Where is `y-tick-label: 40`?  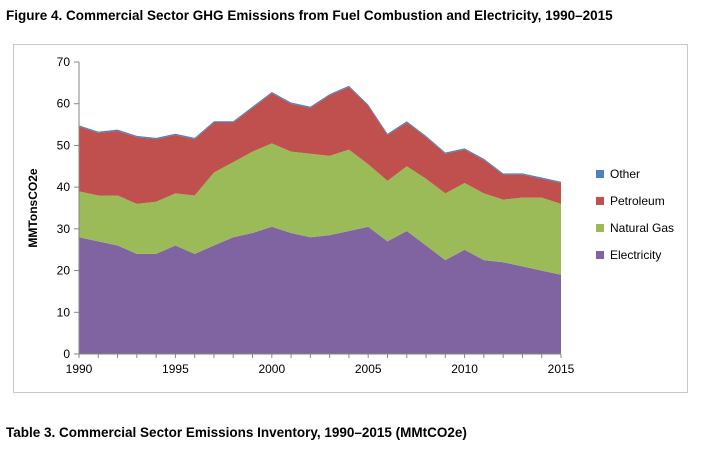
y-tick-label: 40 is located at coordinates (64, 187).